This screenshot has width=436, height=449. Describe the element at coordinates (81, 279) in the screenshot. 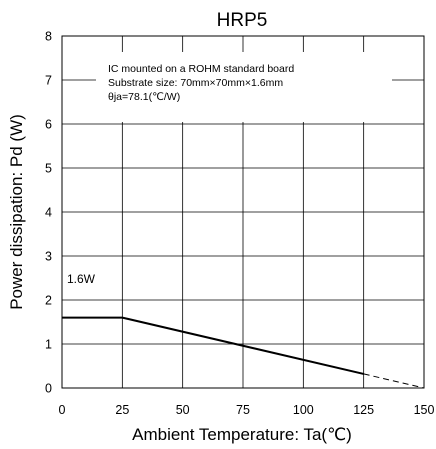

I see `level-label: 1.6W` at that location.